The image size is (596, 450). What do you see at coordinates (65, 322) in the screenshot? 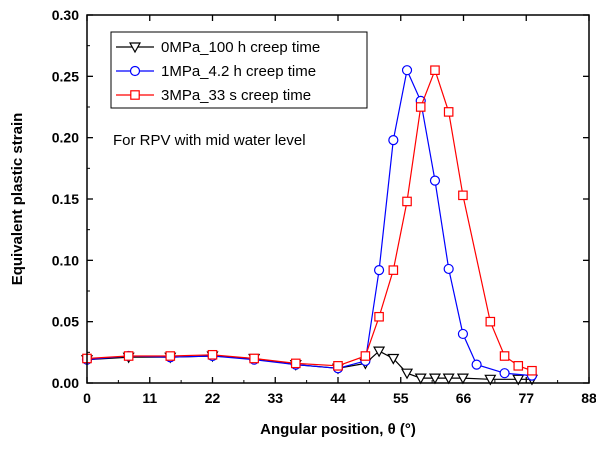
I see `y-tick-label: 0.05` at bounding box center [65, 322].